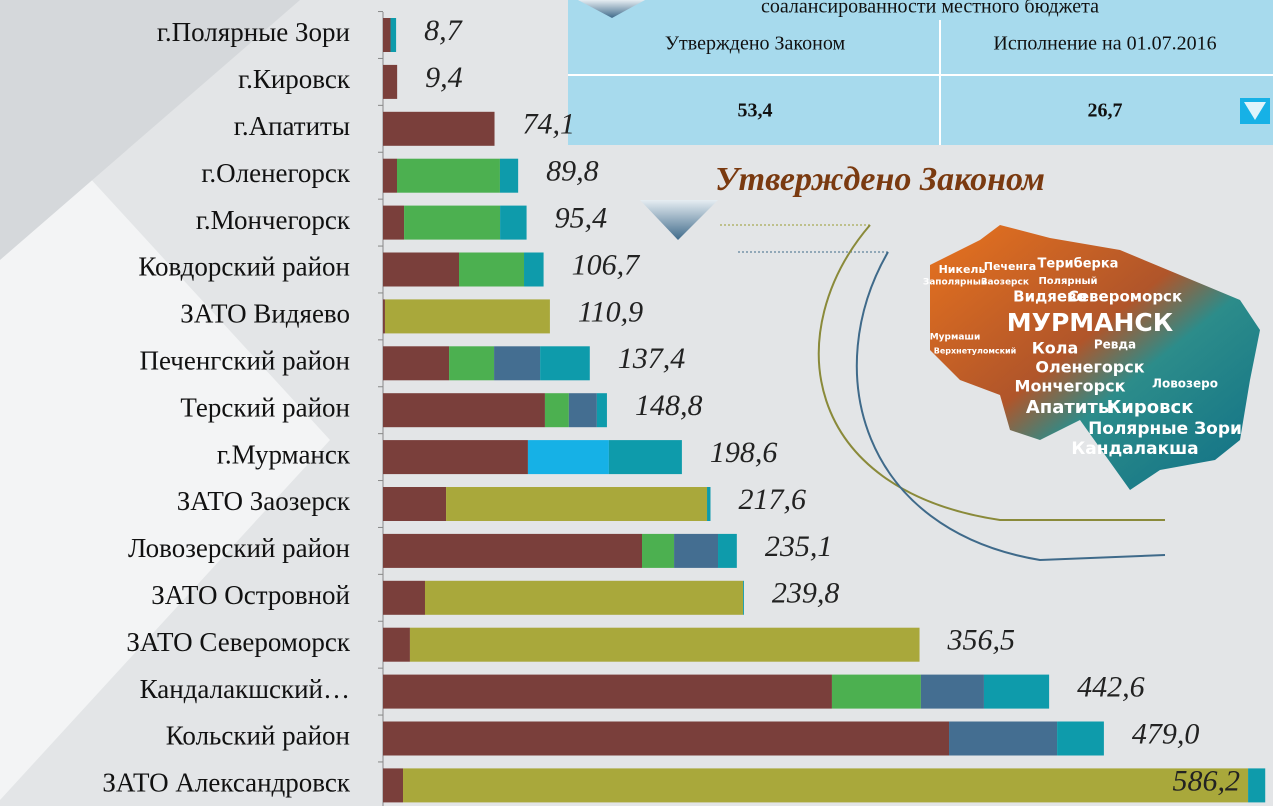  What do you see at coordinates (1255, 111) in the screenshot?
I see `check-icon` at bounding box center [1255, 111].